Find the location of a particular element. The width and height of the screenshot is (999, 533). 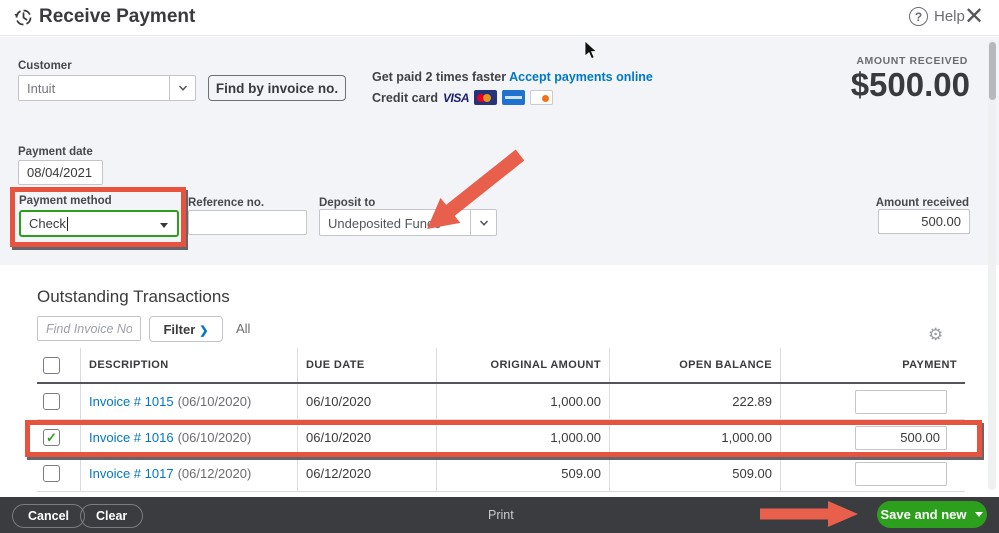

credit-card-row: Credit card VISA is located at coordinates (463, 97).